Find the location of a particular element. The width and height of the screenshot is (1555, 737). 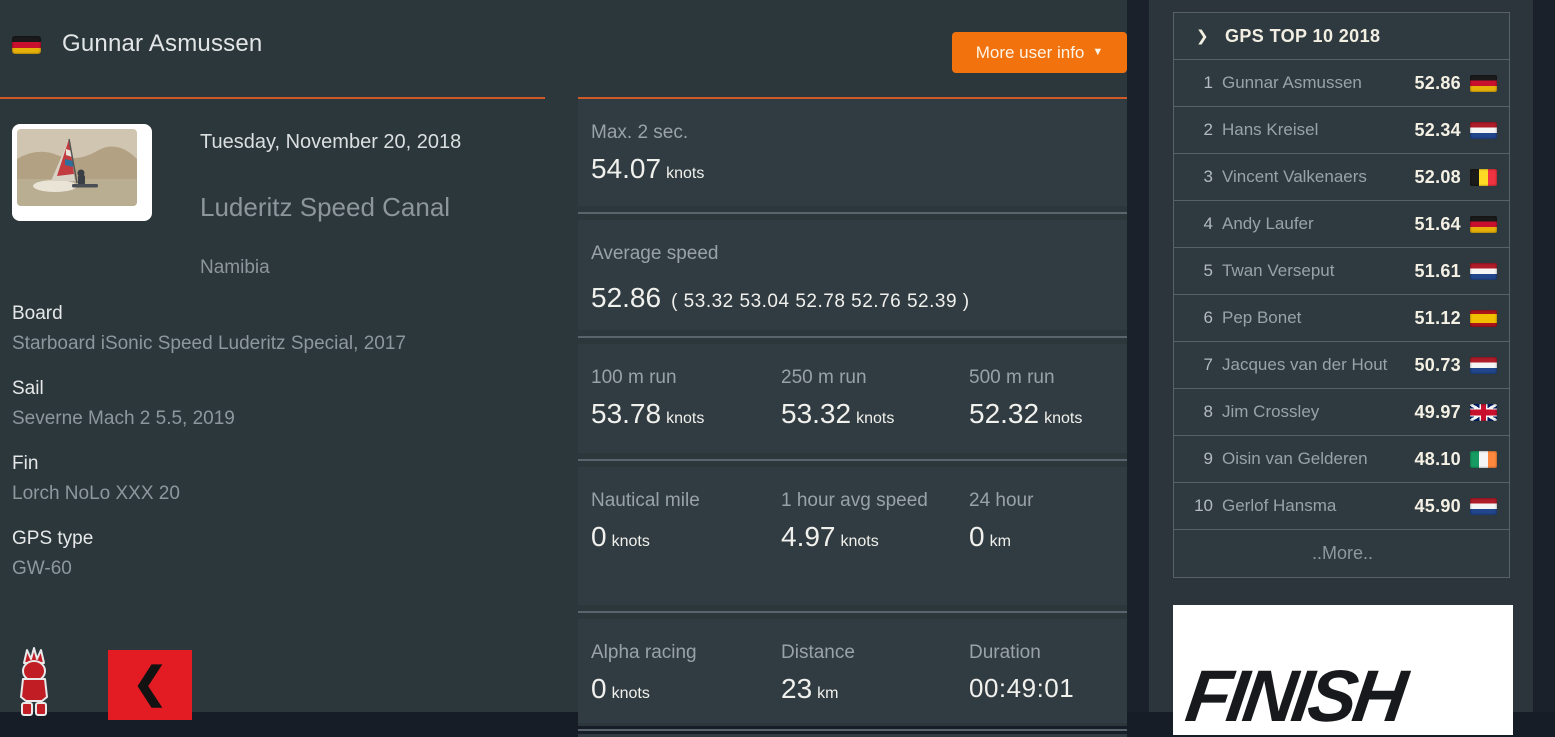

more-user-info-button: More user info ▼ is located at coordinates (1039, 52).